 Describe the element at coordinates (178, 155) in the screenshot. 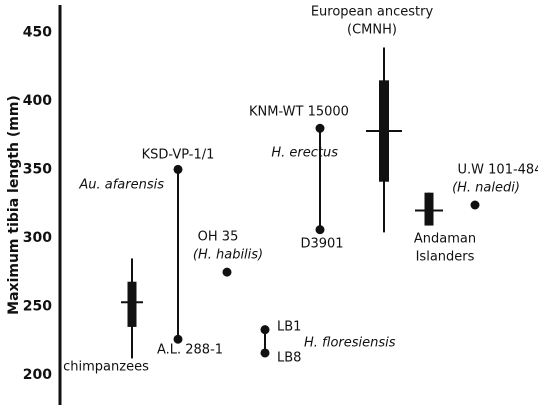

I see `specimen-label: KSD-VP-1/1` at that location.